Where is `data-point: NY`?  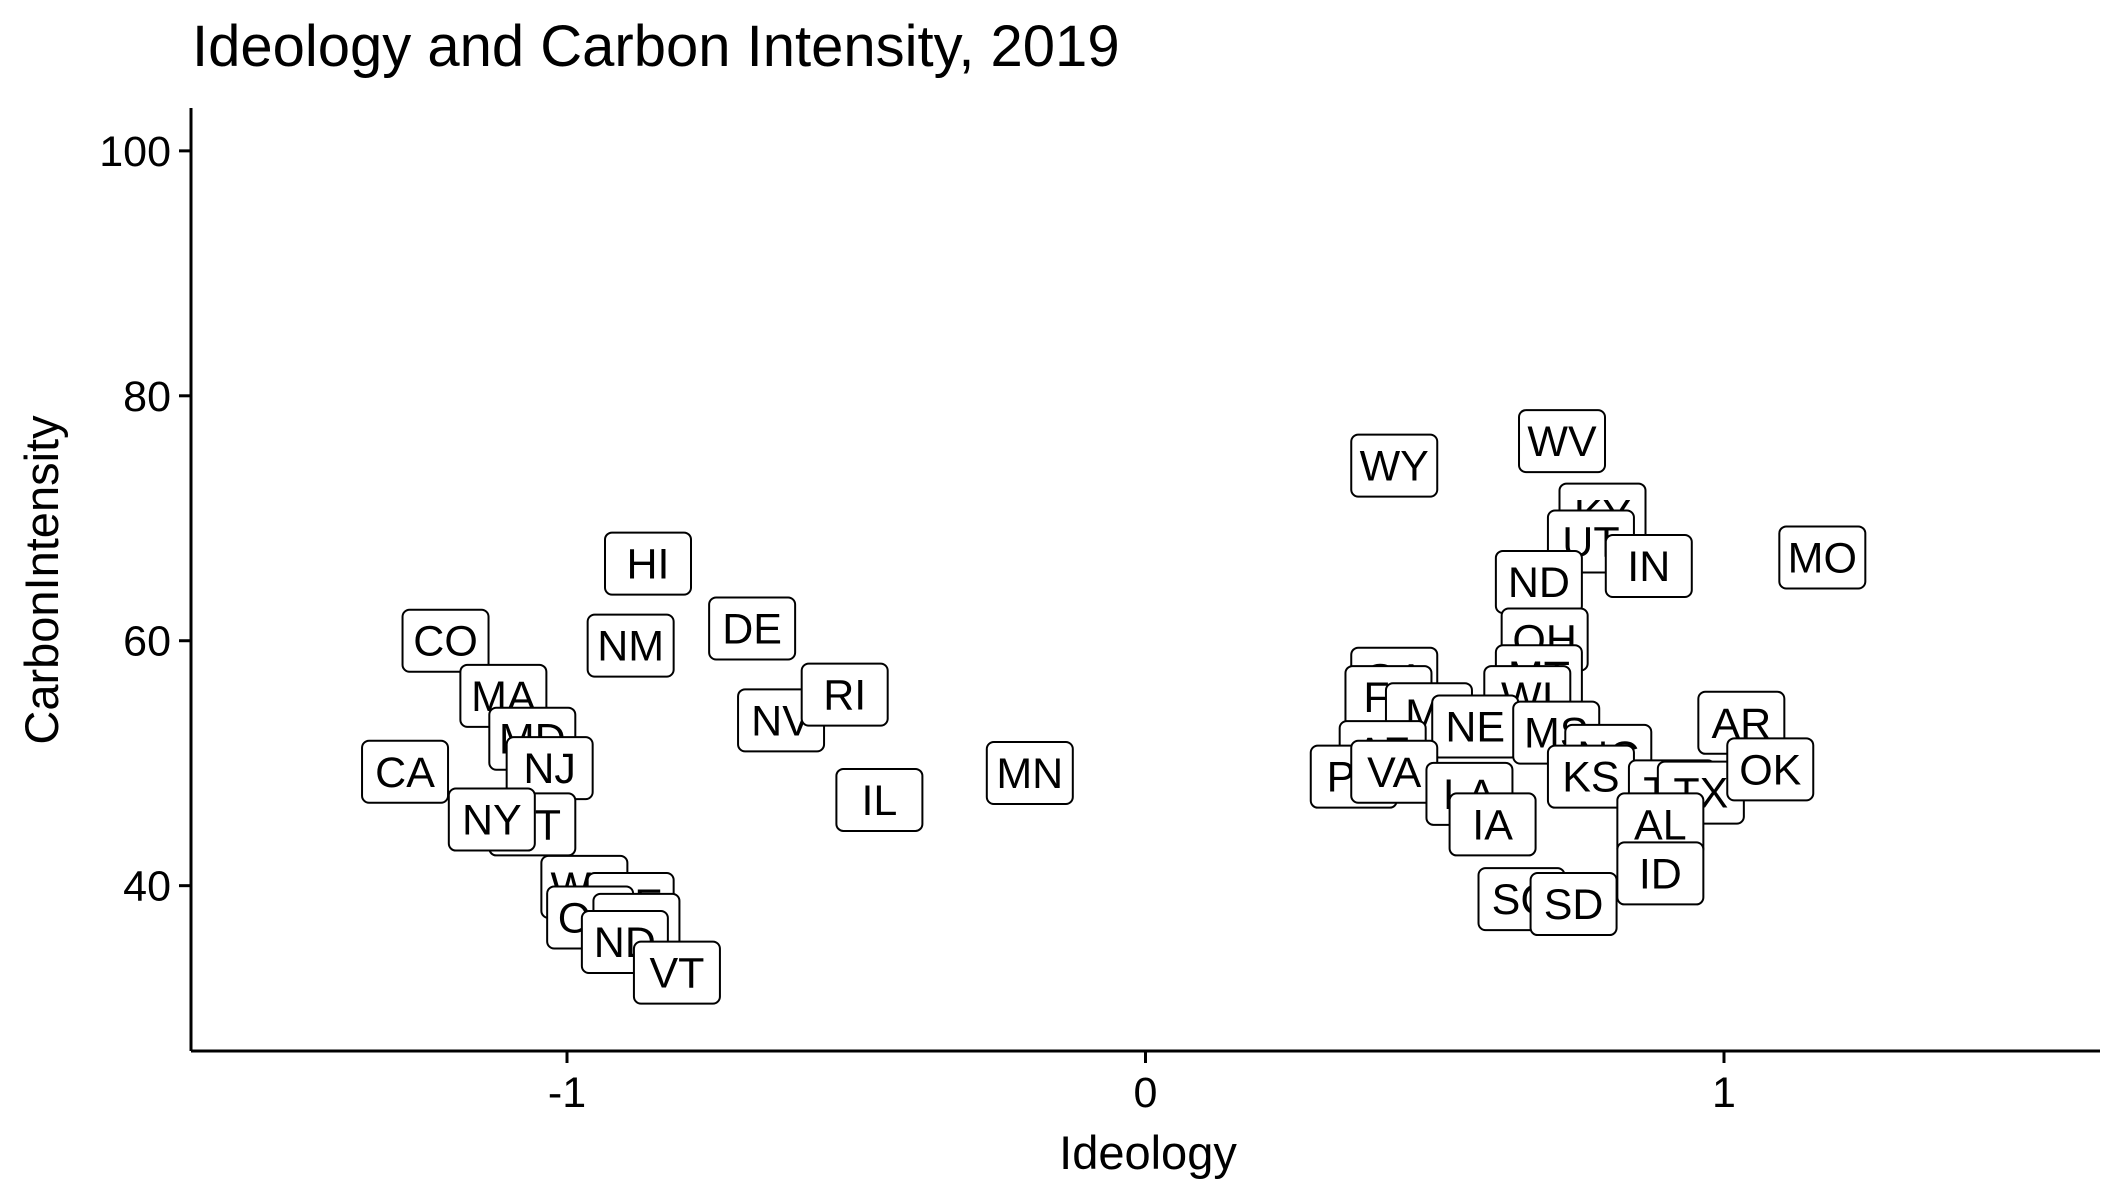 data-point: NY is located at coordinates (491, 819).